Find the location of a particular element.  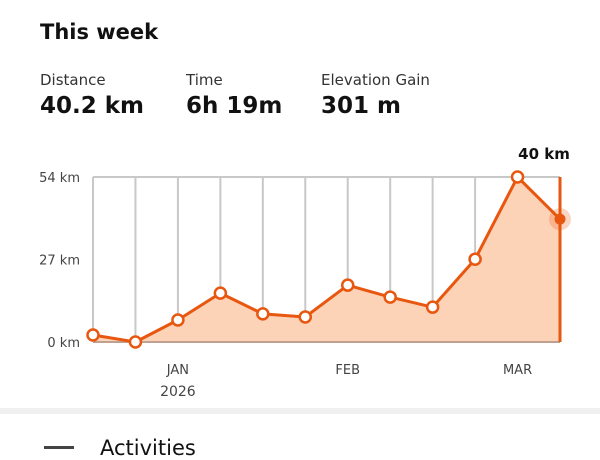

y-tick-label: 27 km is located at coordinates (59, 261).